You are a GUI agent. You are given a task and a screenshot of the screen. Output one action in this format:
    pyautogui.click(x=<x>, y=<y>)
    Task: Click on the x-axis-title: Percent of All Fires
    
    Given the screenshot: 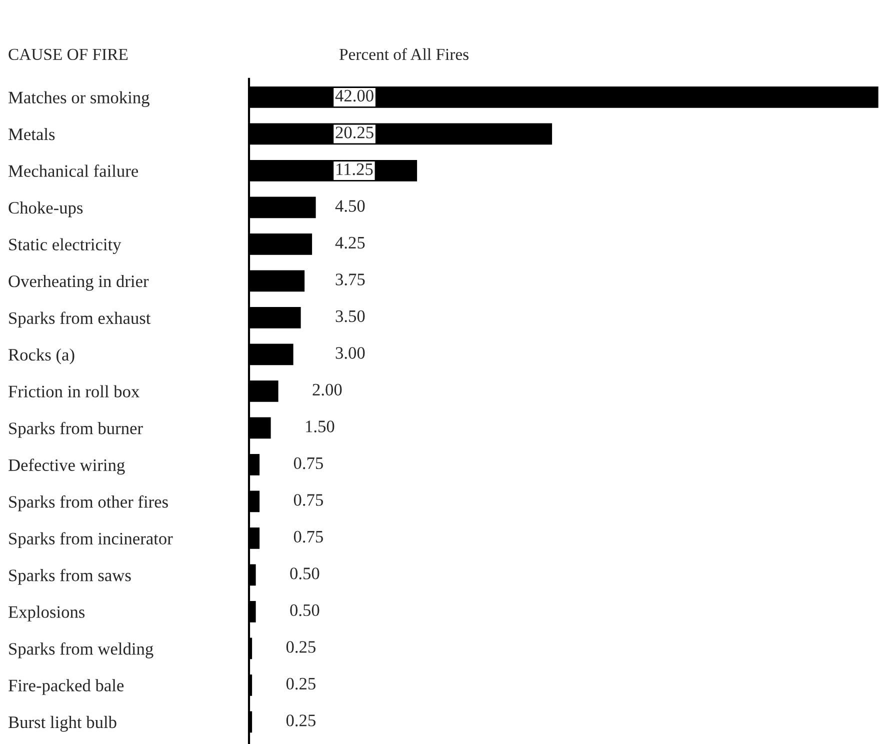 What is the action you would take?
    pyautogui.click(x=403, y=54)
    